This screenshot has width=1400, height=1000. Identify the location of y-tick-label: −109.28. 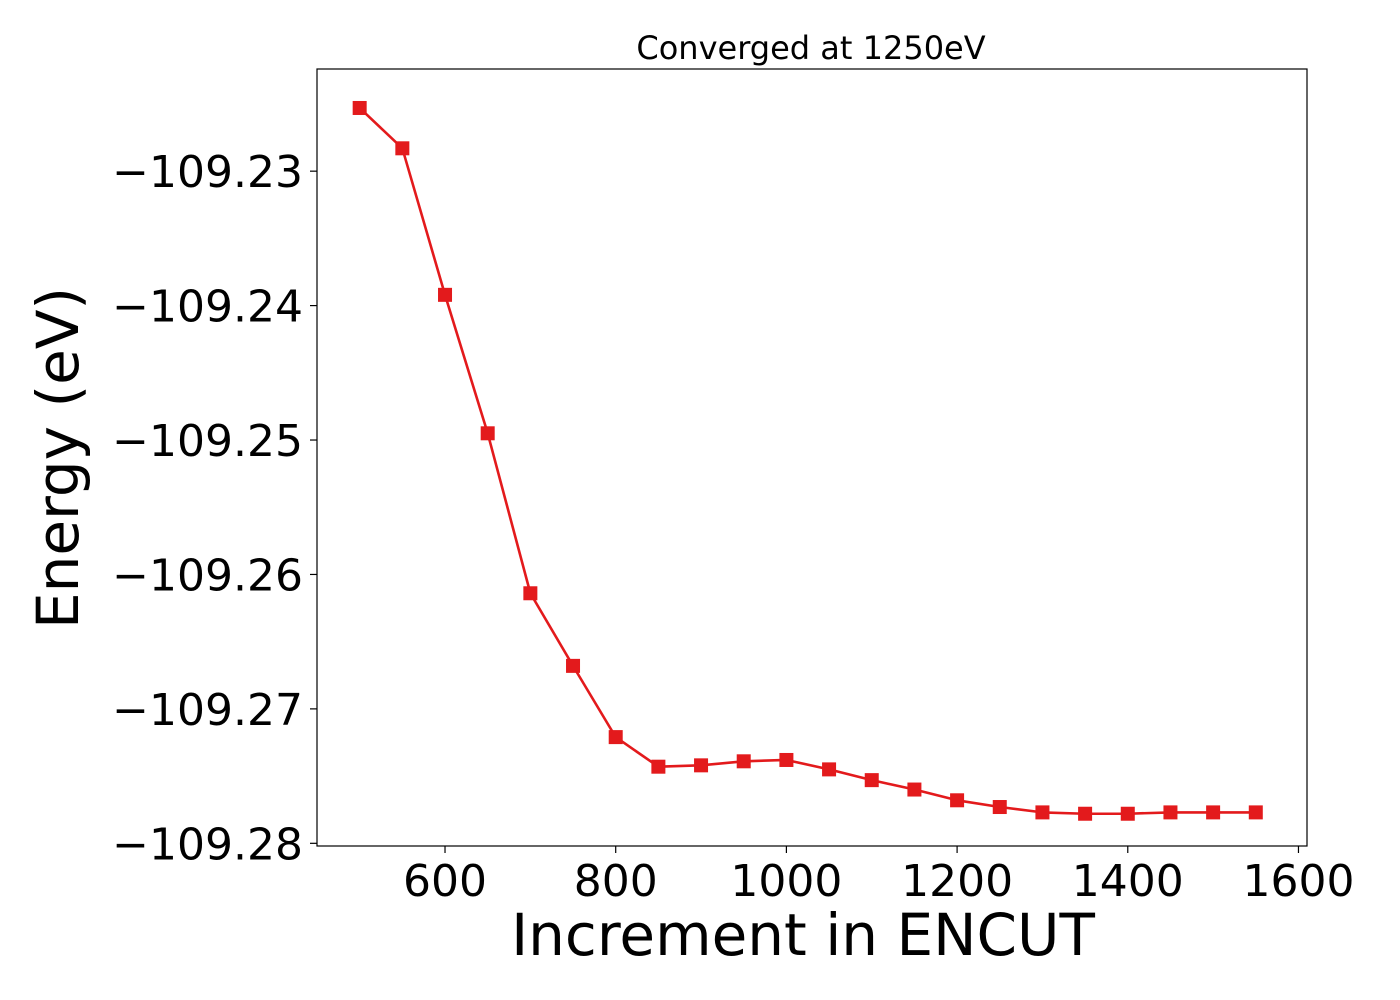
(207, 844).